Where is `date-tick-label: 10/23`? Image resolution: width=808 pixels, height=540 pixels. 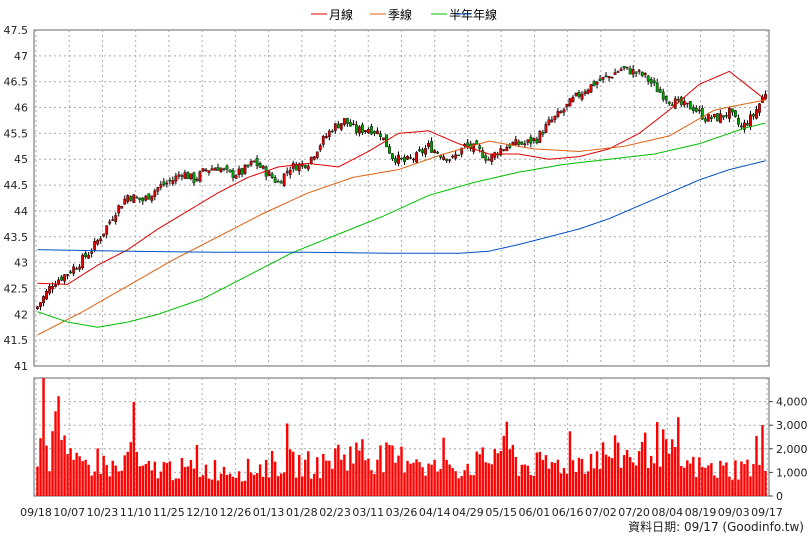
date-tick-label: 10/23 is located at coordinates (103, 512).